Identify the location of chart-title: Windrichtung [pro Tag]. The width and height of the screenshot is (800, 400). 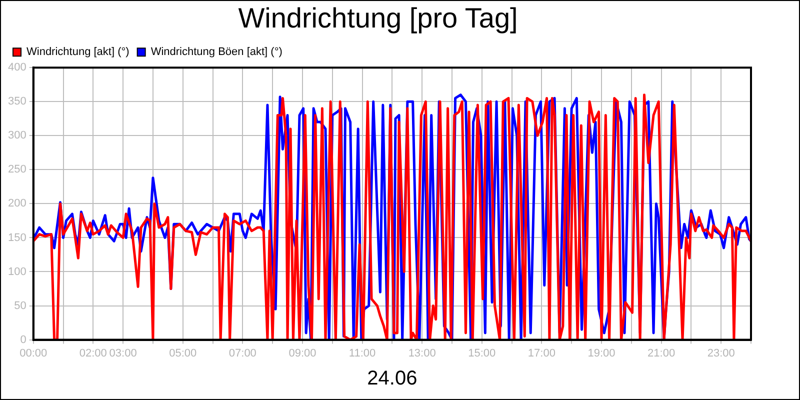
(378, 18).